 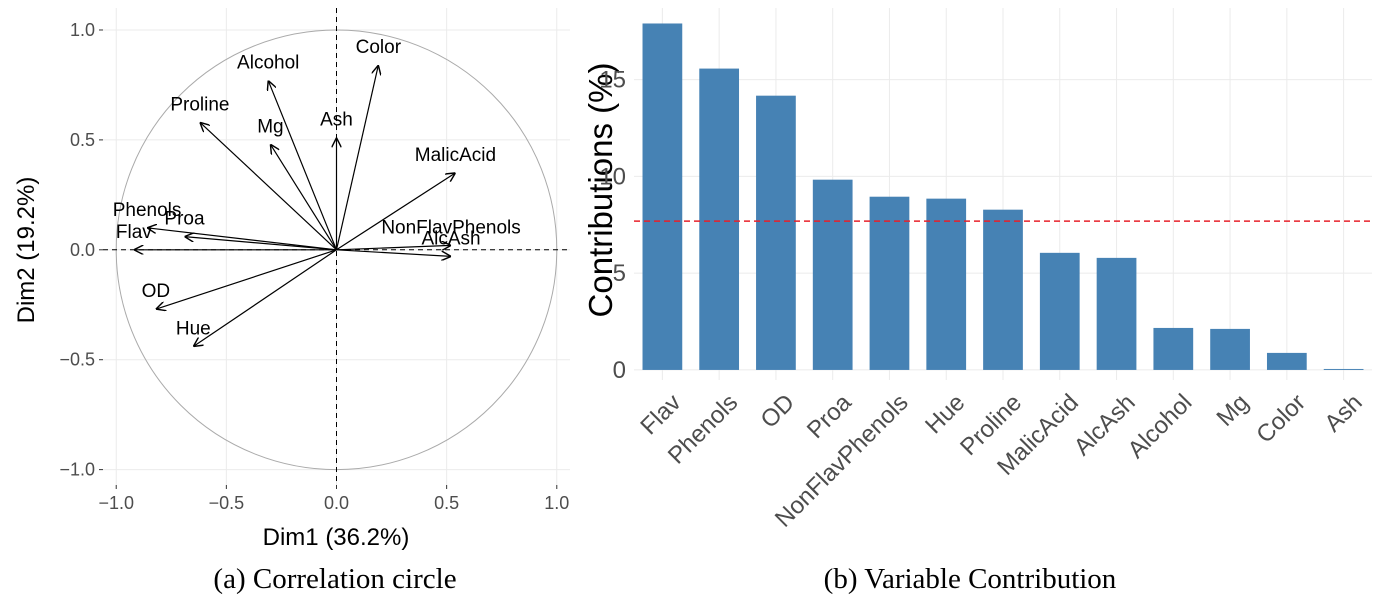 I want to click on caption: (a) Correlation circle, so click(x=334, y=579).